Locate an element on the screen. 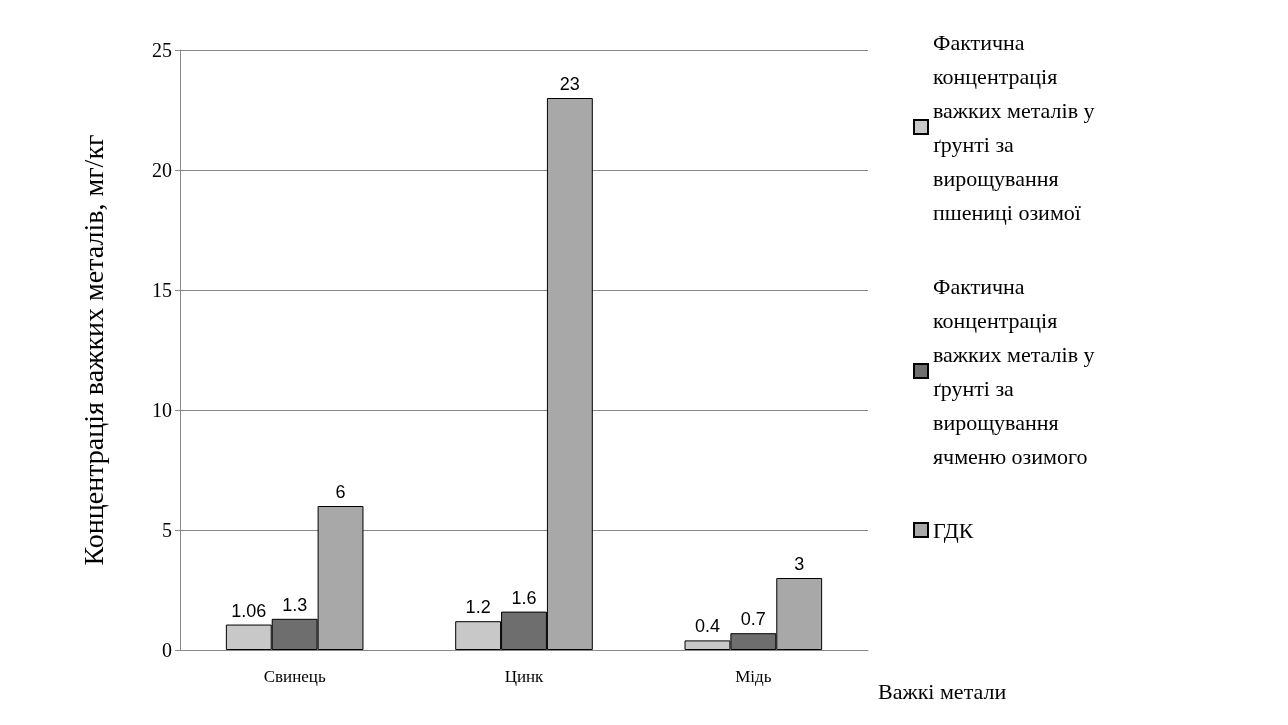  x-tick-label: Цинк is located at coordinates (524, 676).